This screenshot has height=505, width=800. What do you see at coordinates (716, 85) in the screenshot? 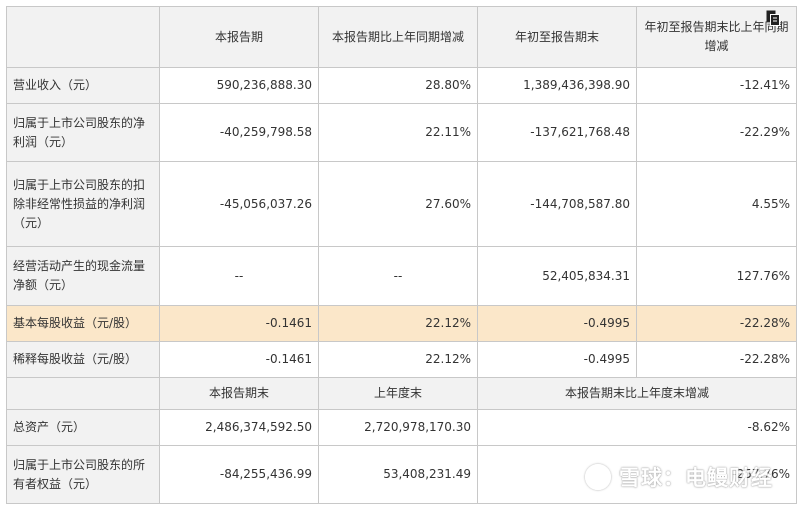
I see `cell-ytd-change: -12.41%` at bounding box center [716, 85].